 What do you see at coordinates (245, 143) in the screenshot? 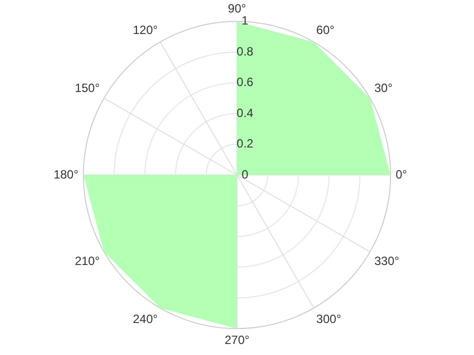
I see `y-tick-label: 0.2` at bounding box center [245, 143].